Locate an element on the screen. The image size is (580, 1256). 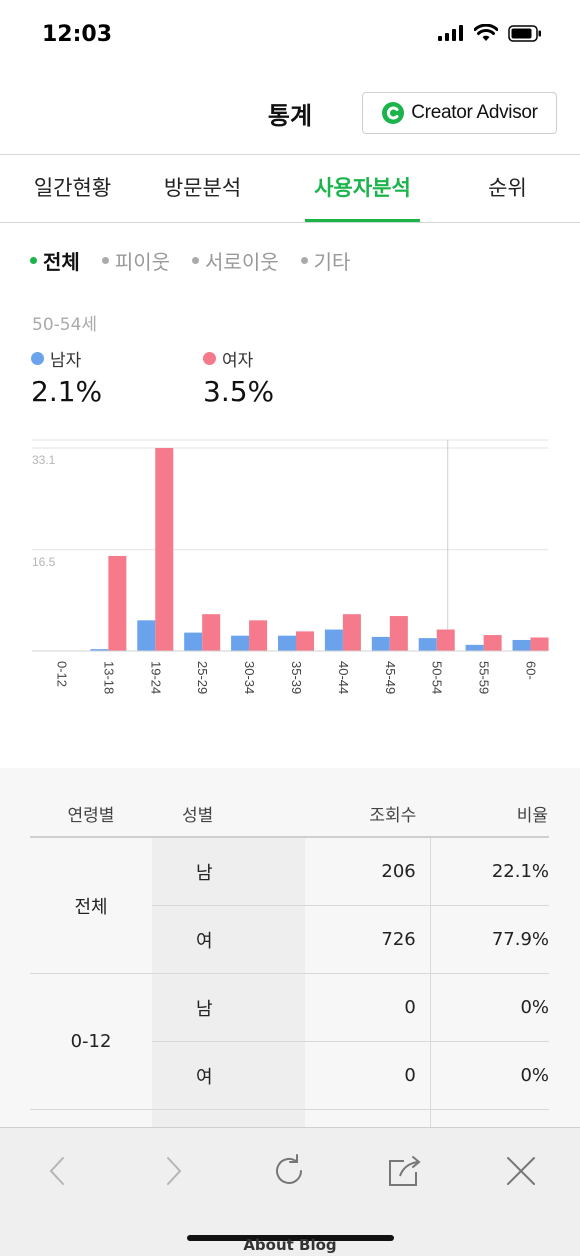
app-header: 통계 Creator Advisor is located at coordinates (290, 112).